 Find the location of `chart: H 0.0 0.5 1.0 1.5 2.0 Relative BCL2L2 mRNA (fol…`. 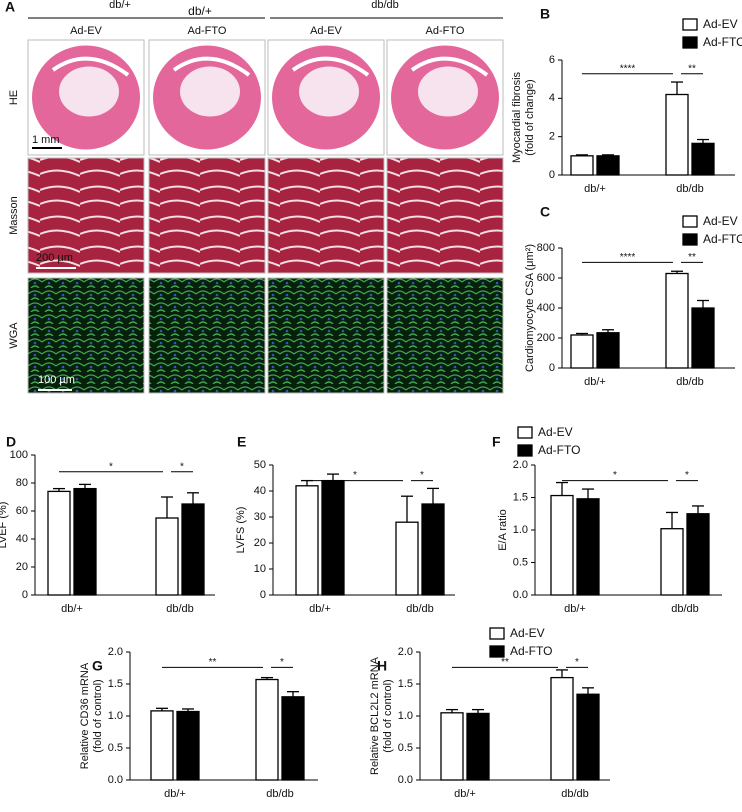

chart: H 0.0 0.5 1.0 1.5 2.0 Relative BCL2L2 mRNA (fol… is located at coordinates (489, 713).